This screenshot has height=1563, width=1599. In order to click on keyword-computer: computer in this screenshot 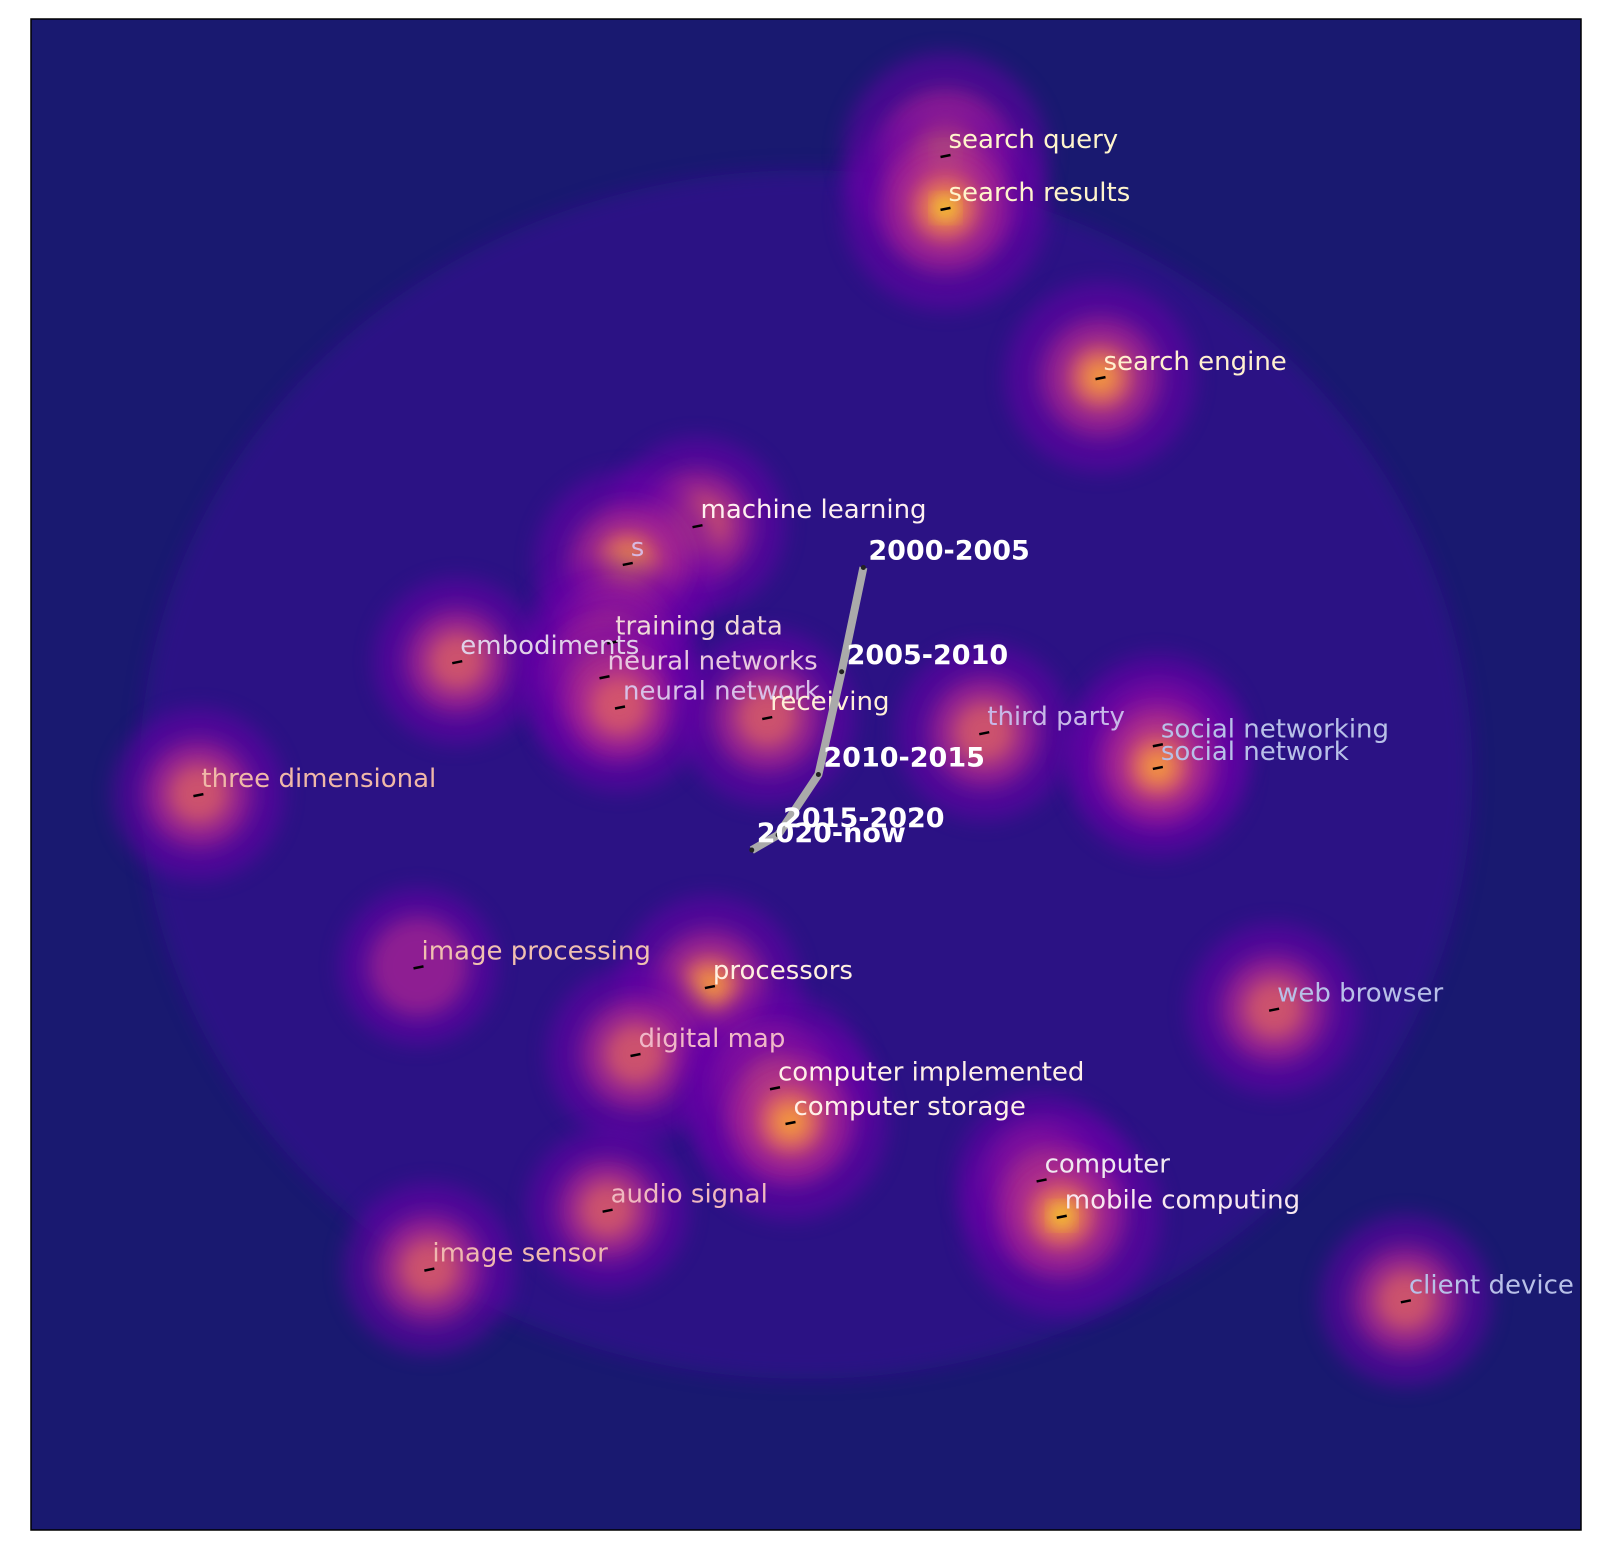, I will do `click(1103, 1166)`.